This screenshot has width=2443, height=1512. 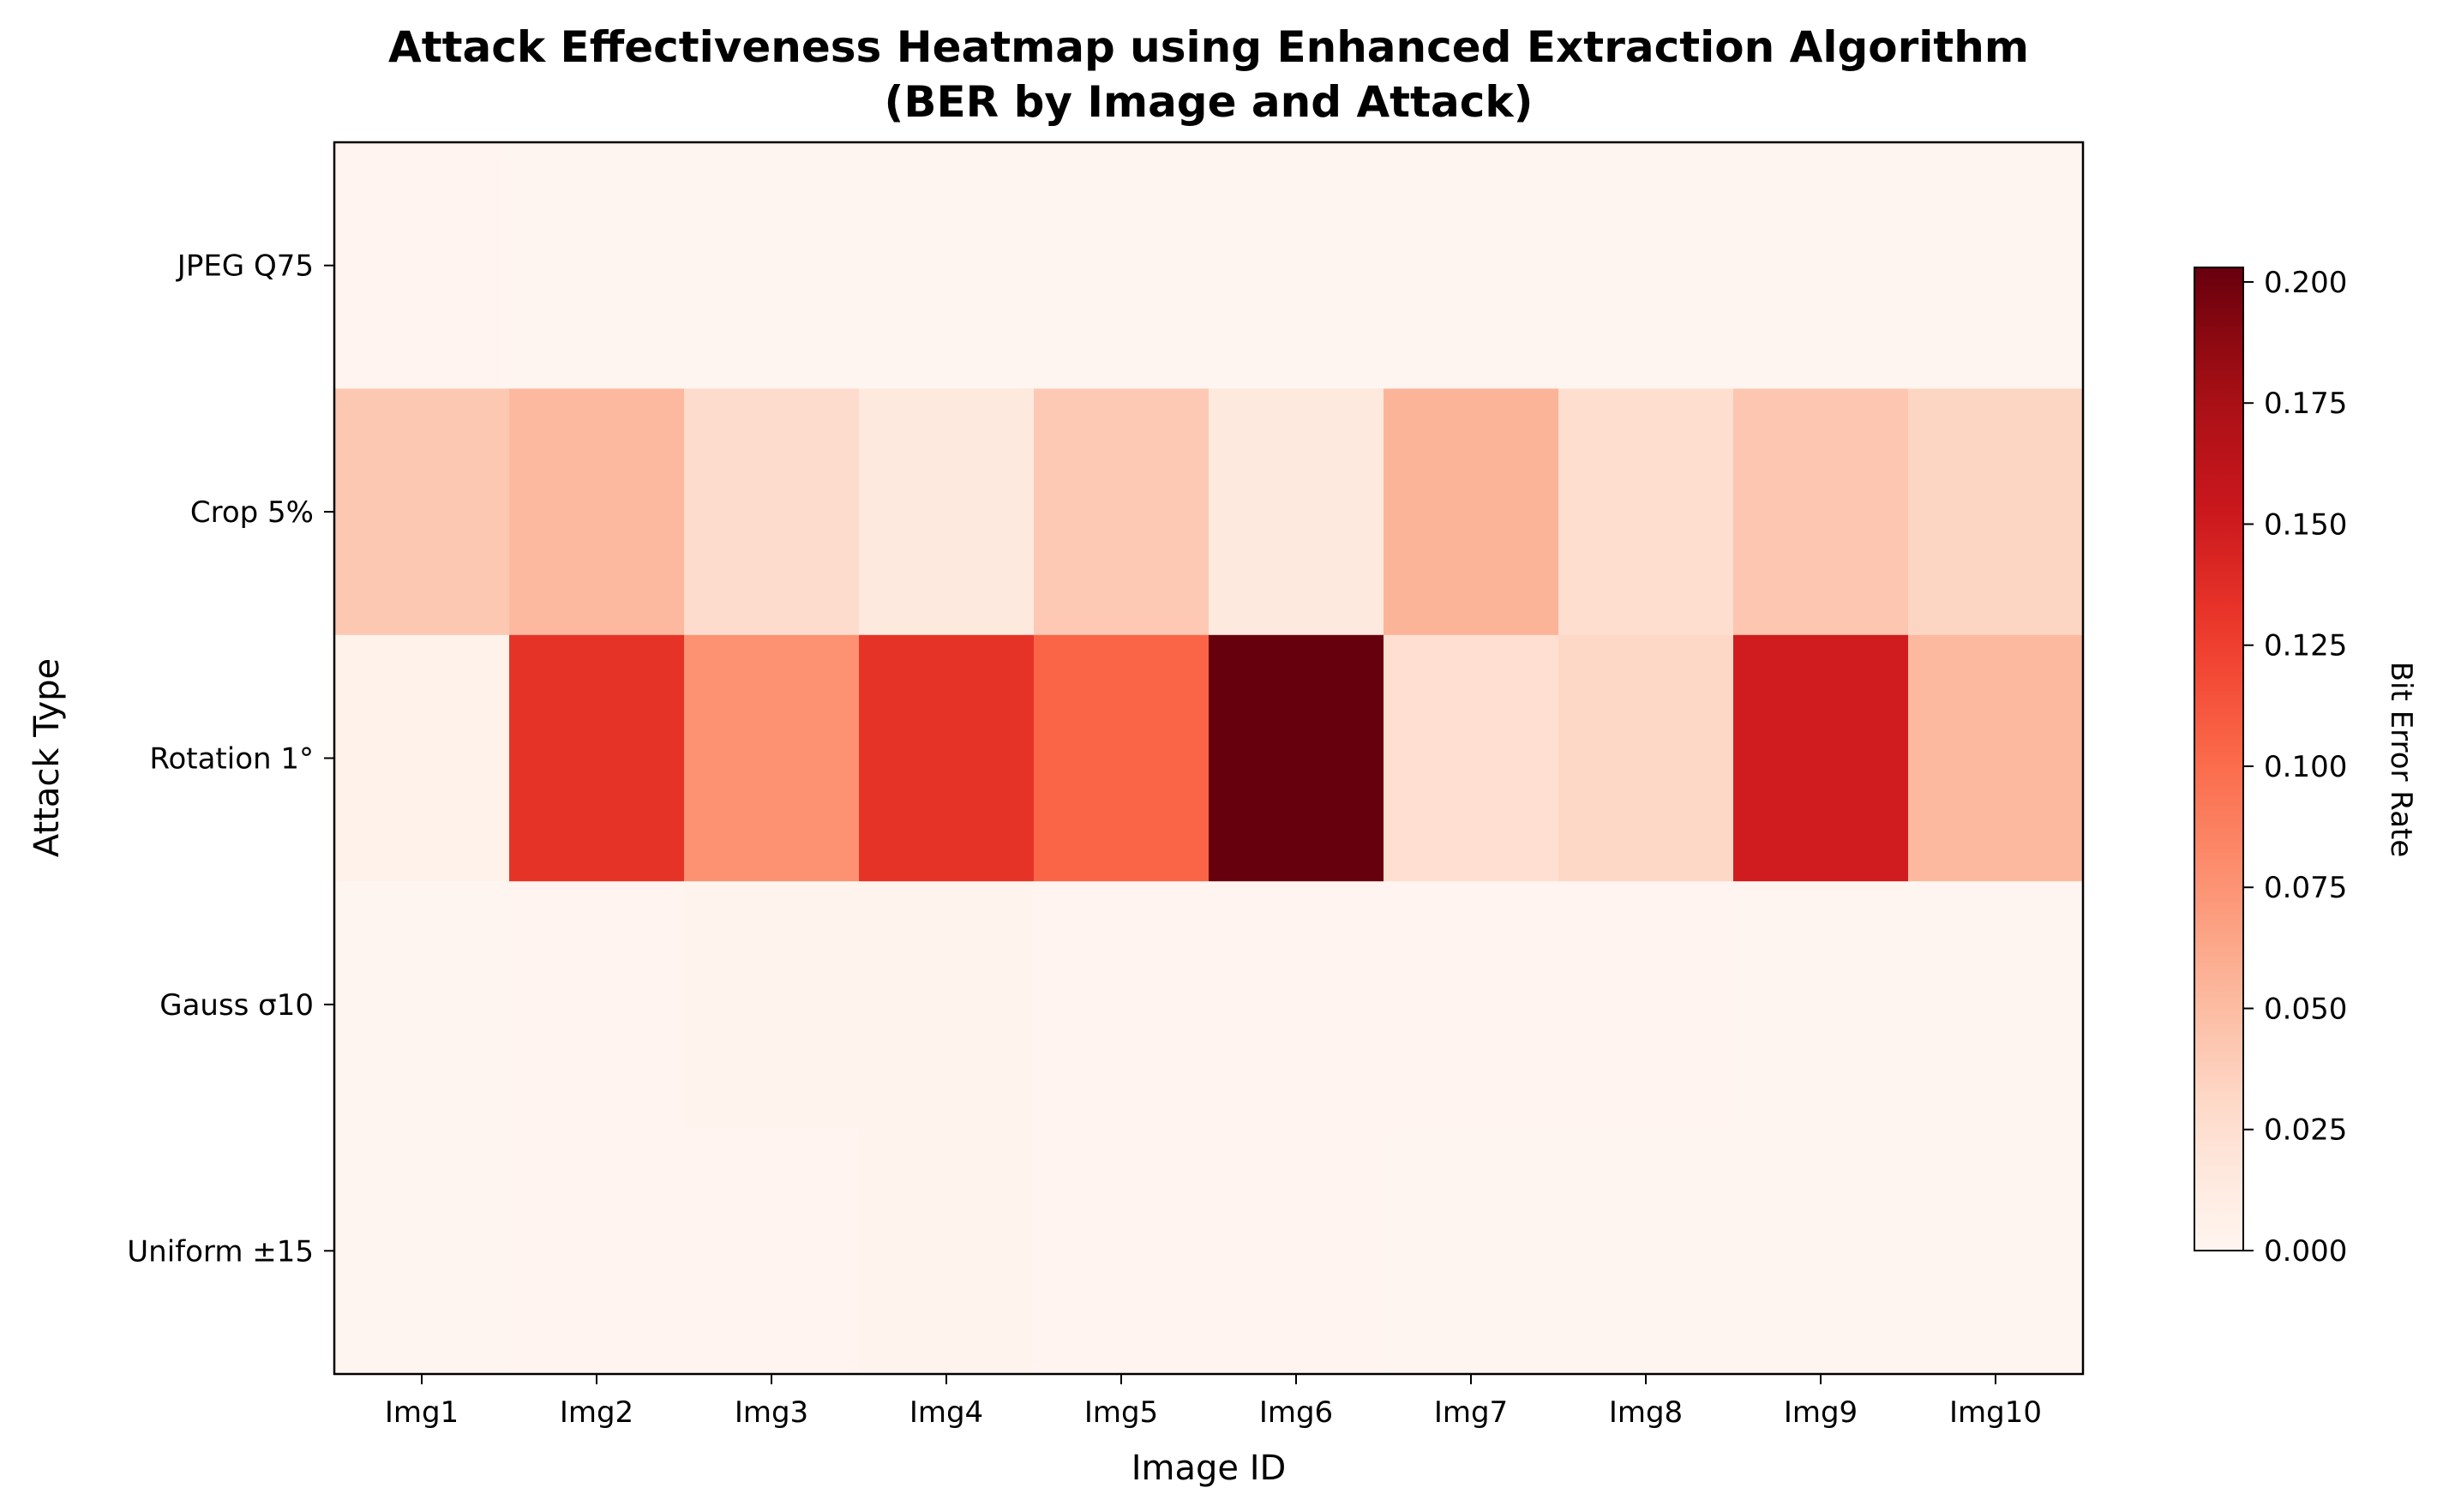 What do you see at coordinates (2305, 283) in the screenshot?
I see `colorbar-tick-label: 0.200` at bounding box center [2305, 283].